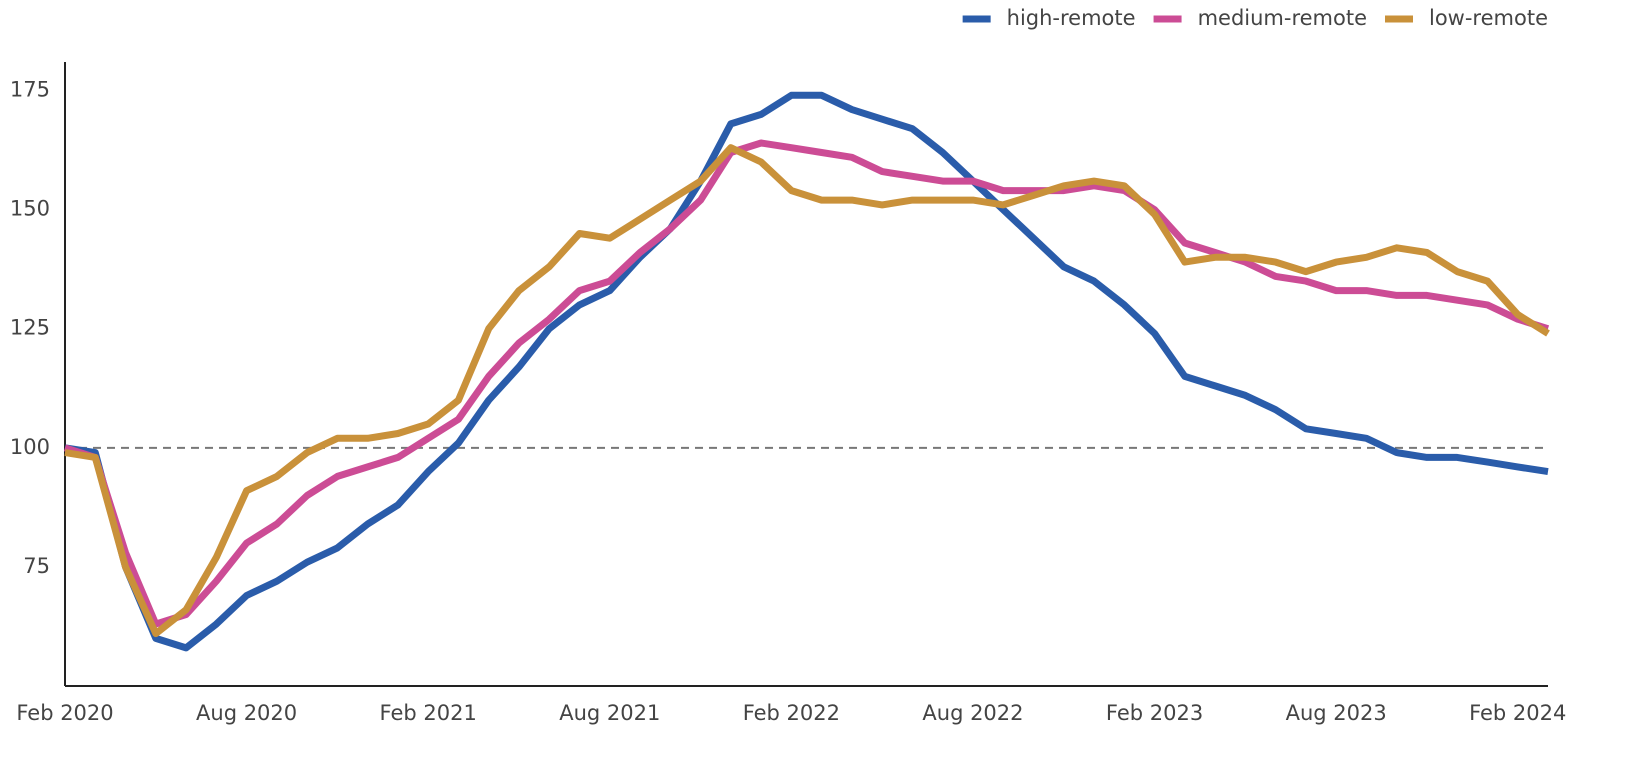 This screenshot has height=762, width=1632. What do you see at coordinates (1336, 713) in the screenshot?
I see `x-tick-label: Aug 2023` at bounding box center [1336, 713].